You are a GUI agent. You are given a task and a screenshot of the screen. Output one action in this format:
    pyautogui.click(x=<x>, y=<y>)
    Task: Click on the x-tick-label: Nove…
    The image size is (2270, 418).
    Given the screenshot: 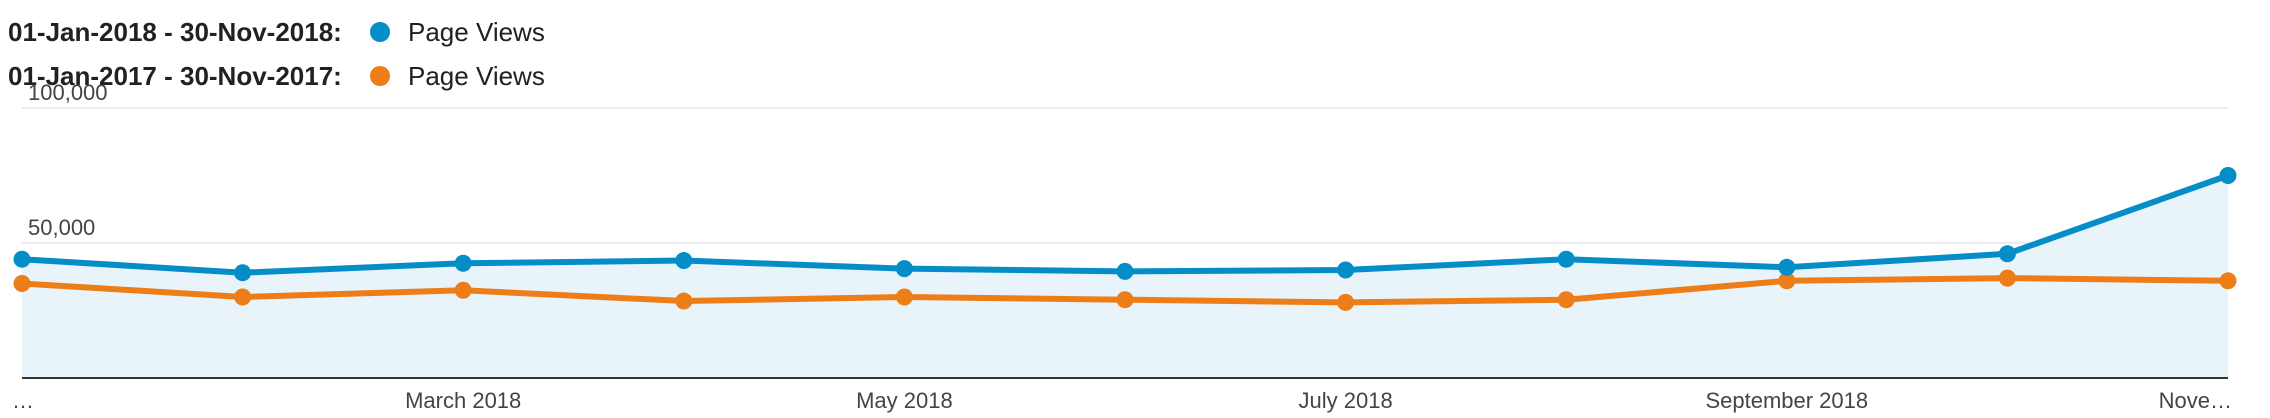 What is the action you would take?
    pyautogui.click(x=2195, y=400)
    